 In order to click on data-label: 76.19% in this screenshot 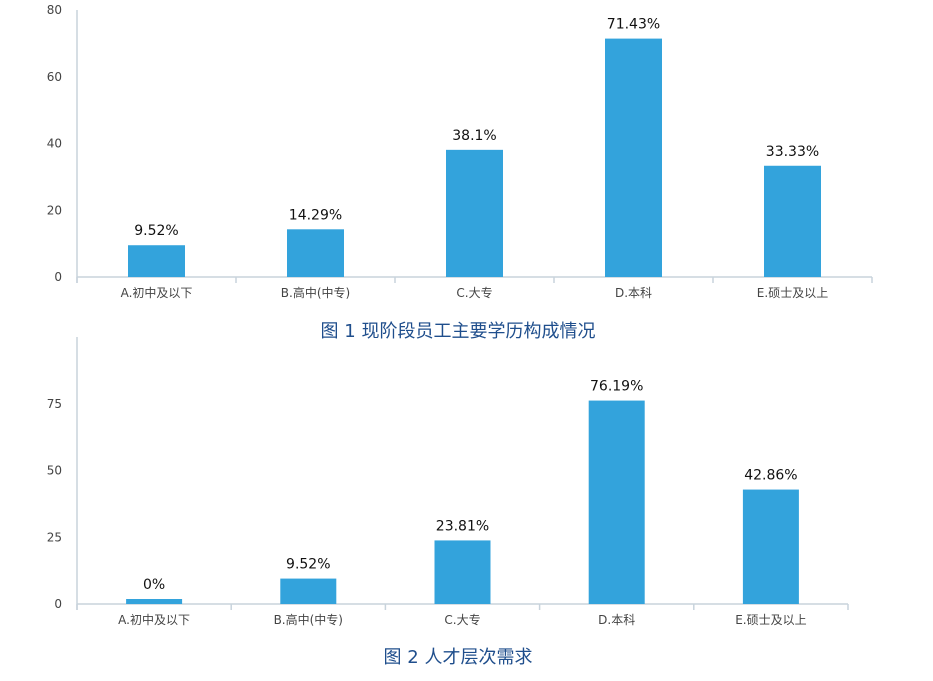, I will do `click(616, 387)`.